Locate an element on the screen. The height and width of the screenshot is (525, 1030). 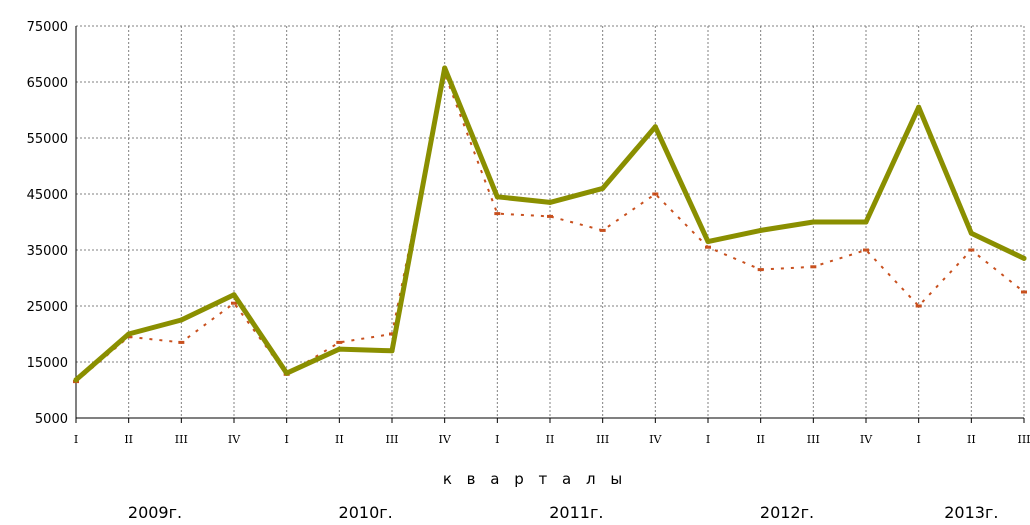
year-label: 2009г. is located at coordinates (155, 512).